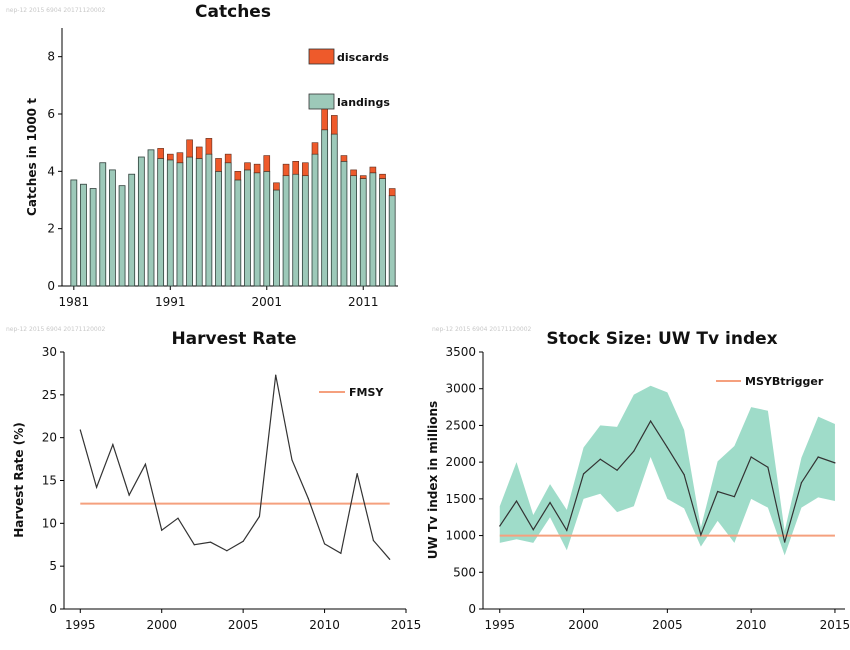 The image size is (850, 650). I want to click on confidence-band, so click(667, 470).